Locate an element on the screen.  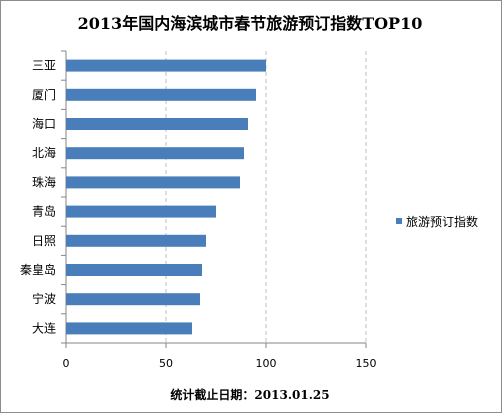
legend: 旅游预订指数 is located at coordinates (437, 221).